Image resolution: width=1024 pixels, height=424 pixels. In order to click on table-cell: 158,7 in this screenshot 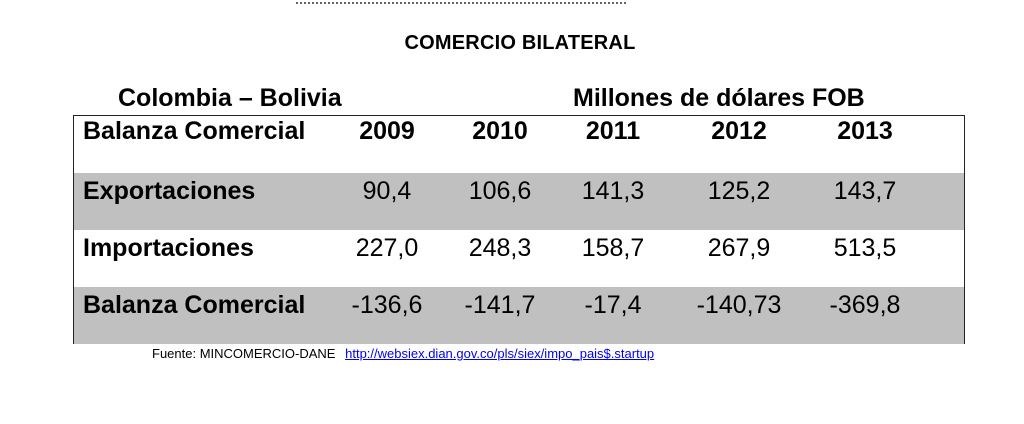, I will do `click(613, 248)`.